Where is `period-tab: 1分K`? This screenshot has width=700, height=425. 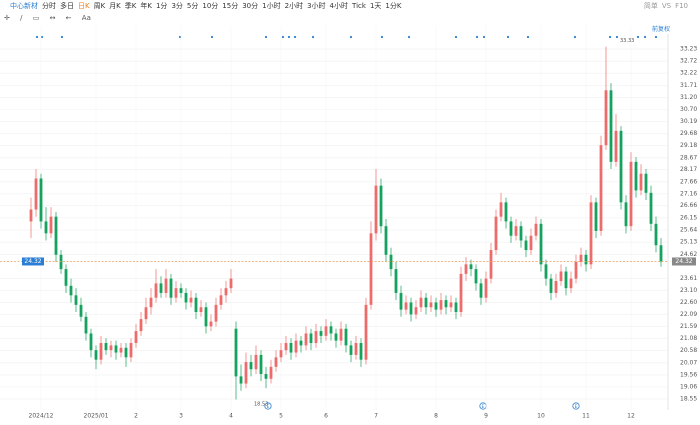
period-tab: 1分K is located at coordinates (393, 6).